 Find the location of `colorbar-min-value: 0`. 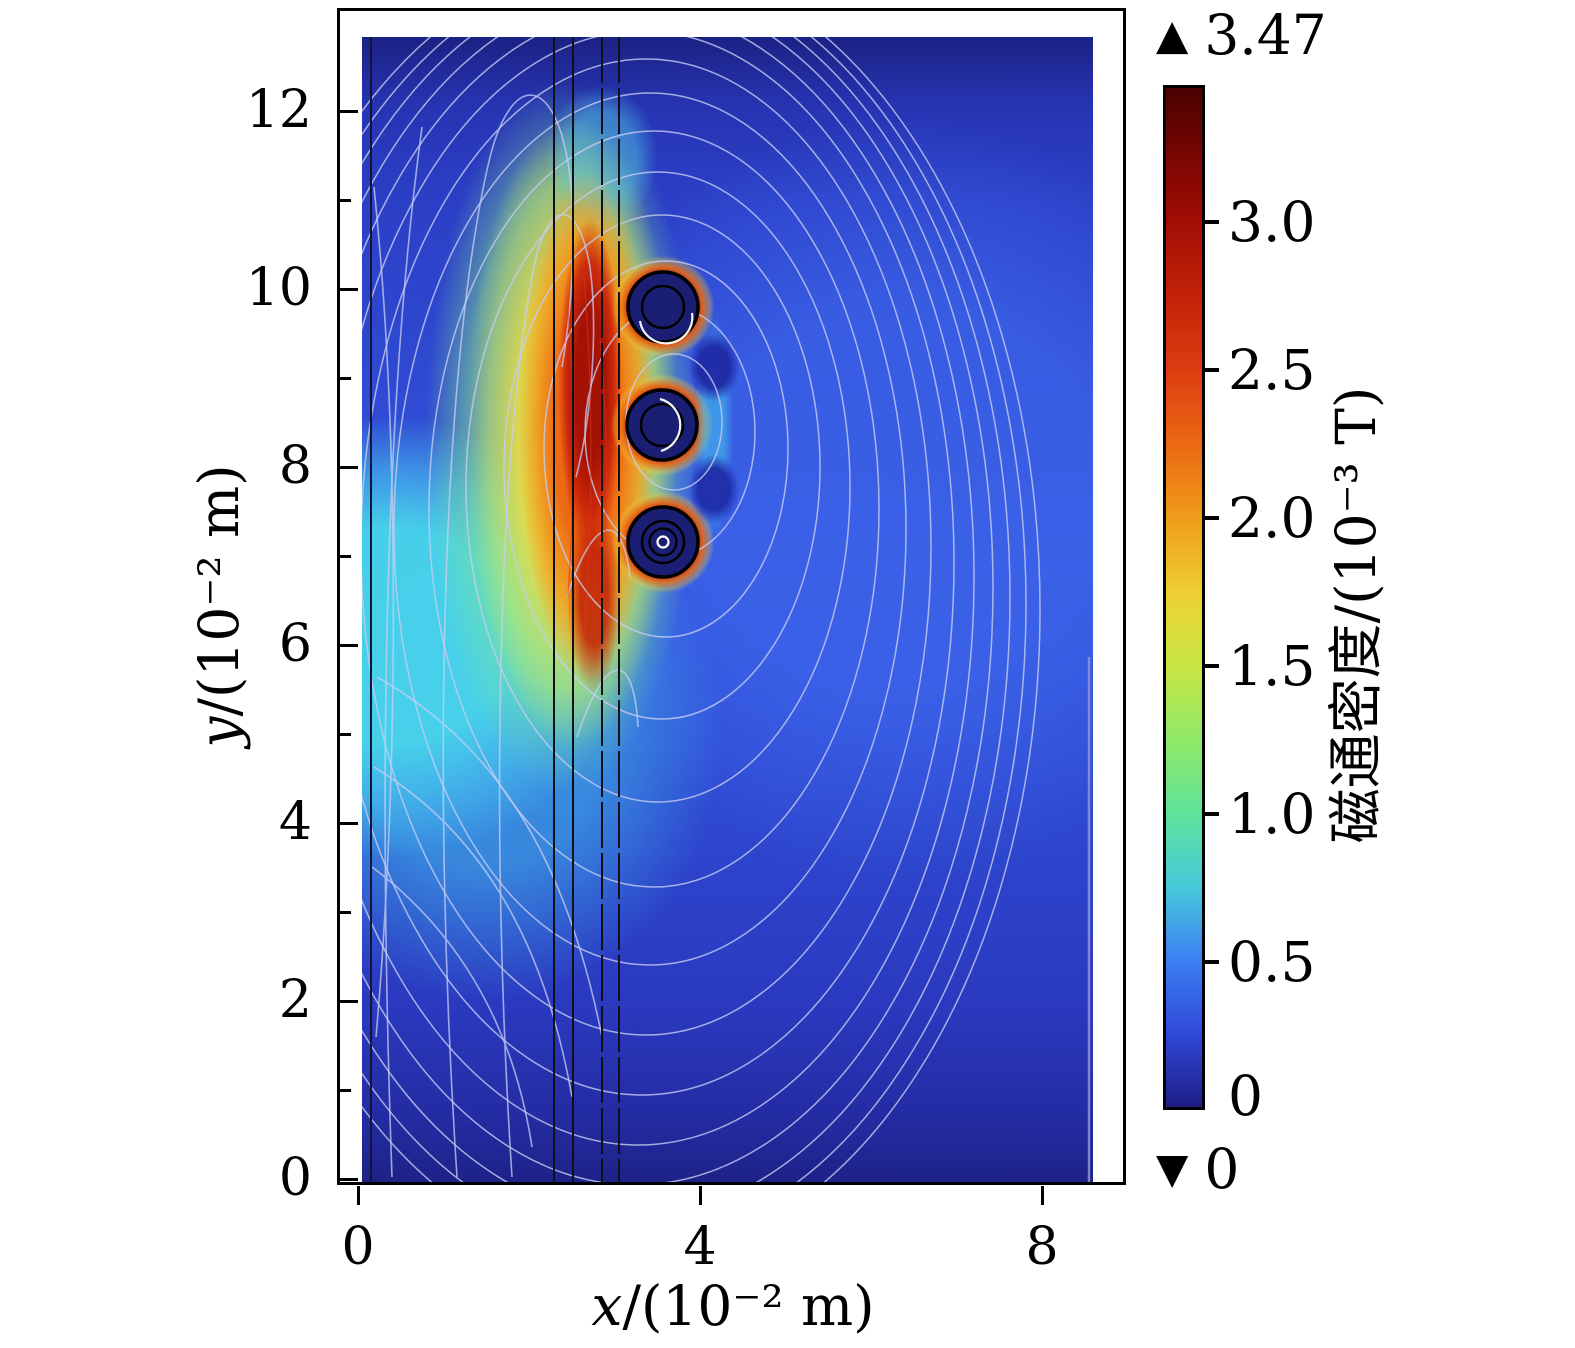

colorbar-min-value: 0 is located at coordinates (1222, 1169).